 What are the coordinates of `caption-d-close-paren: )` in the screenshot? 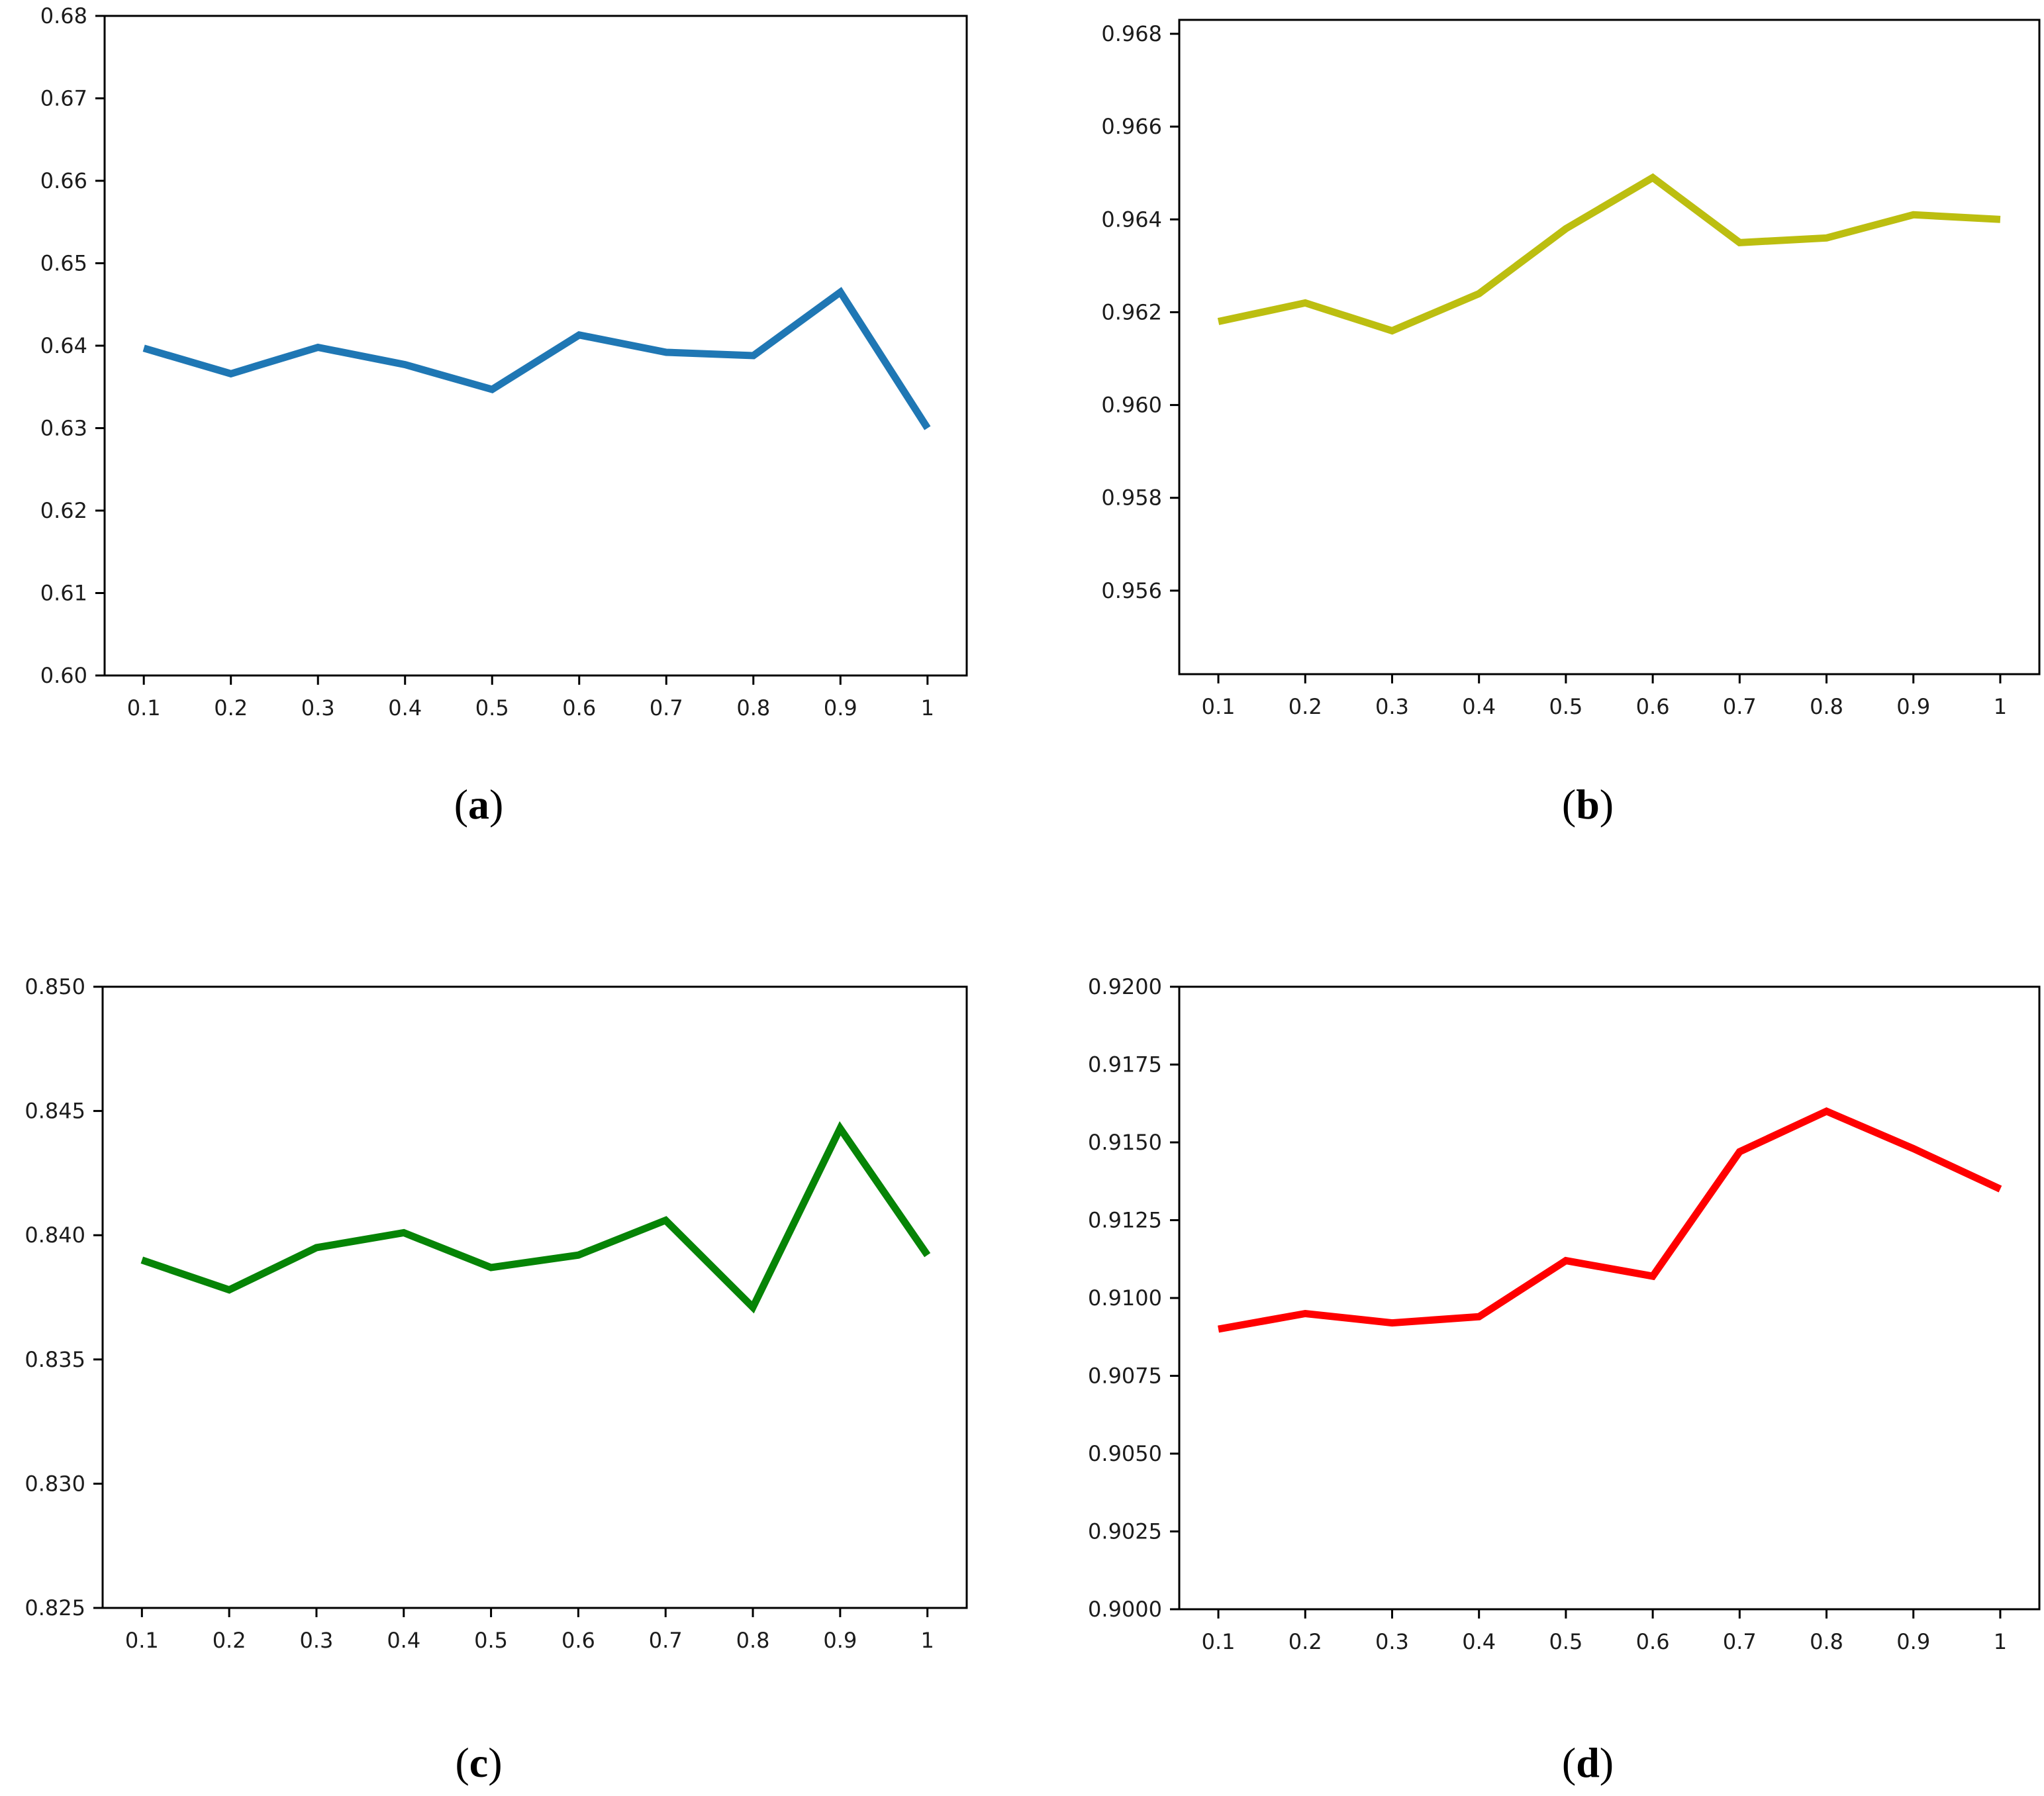 It's located at (1606, 1762).